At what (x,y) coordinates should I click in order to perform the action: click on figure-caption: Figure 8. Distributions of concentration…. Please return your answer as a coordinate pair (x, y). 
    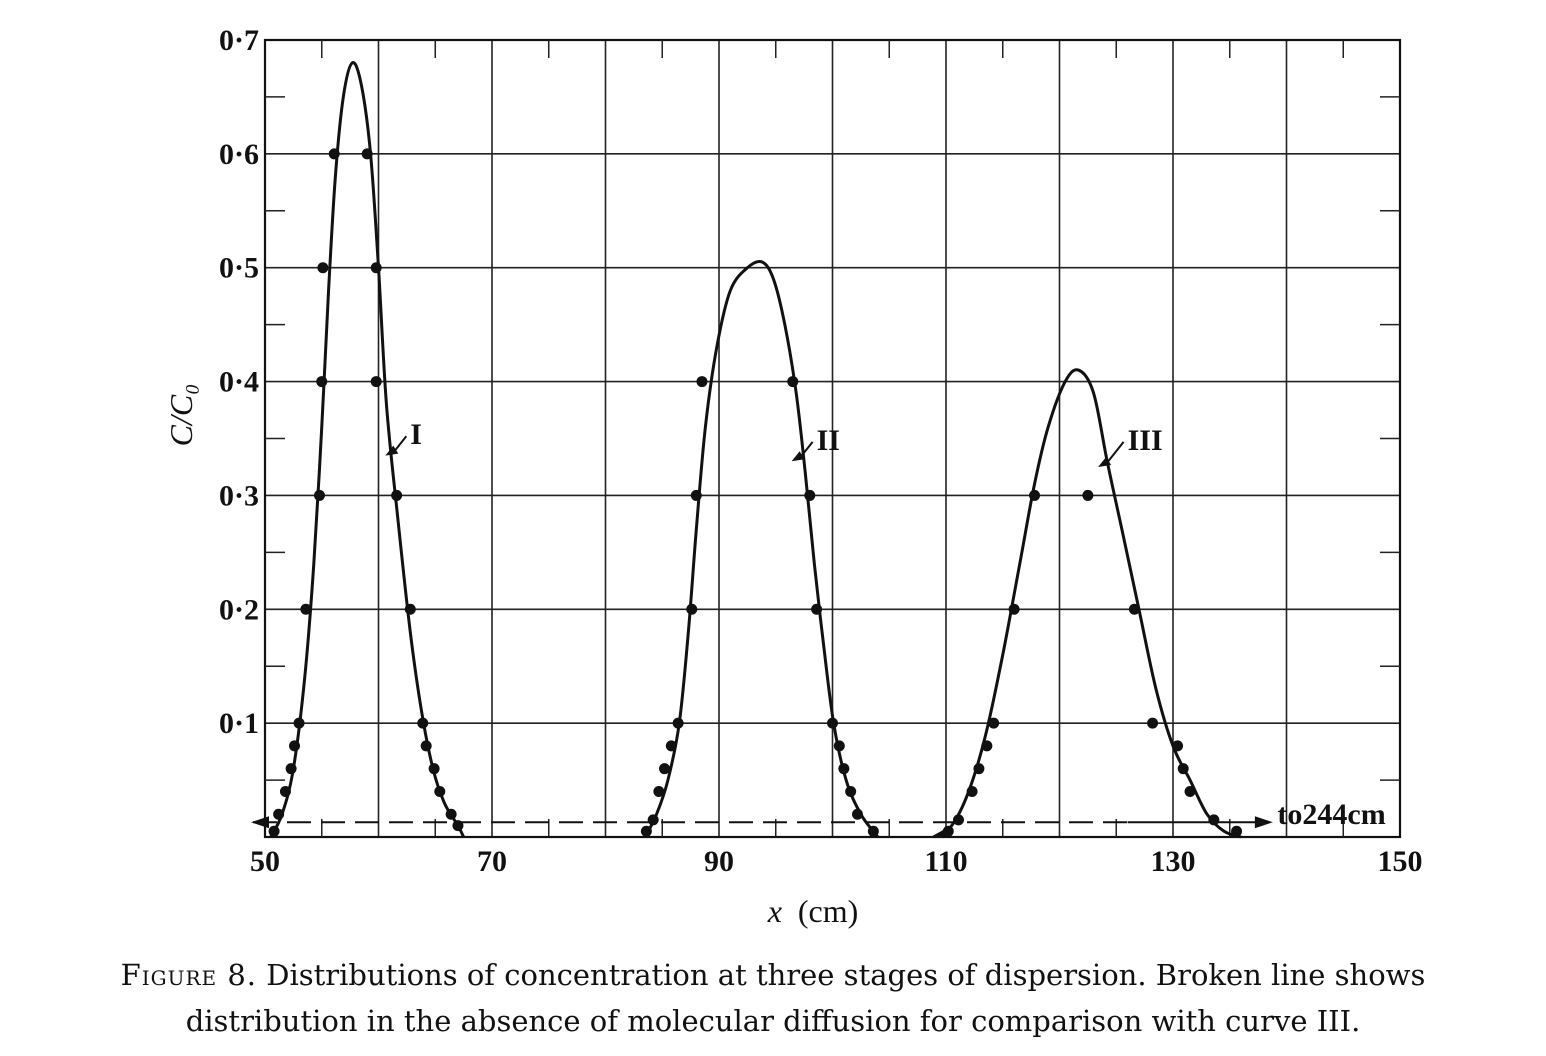
    Looking at the image, I should click on (773, 998).